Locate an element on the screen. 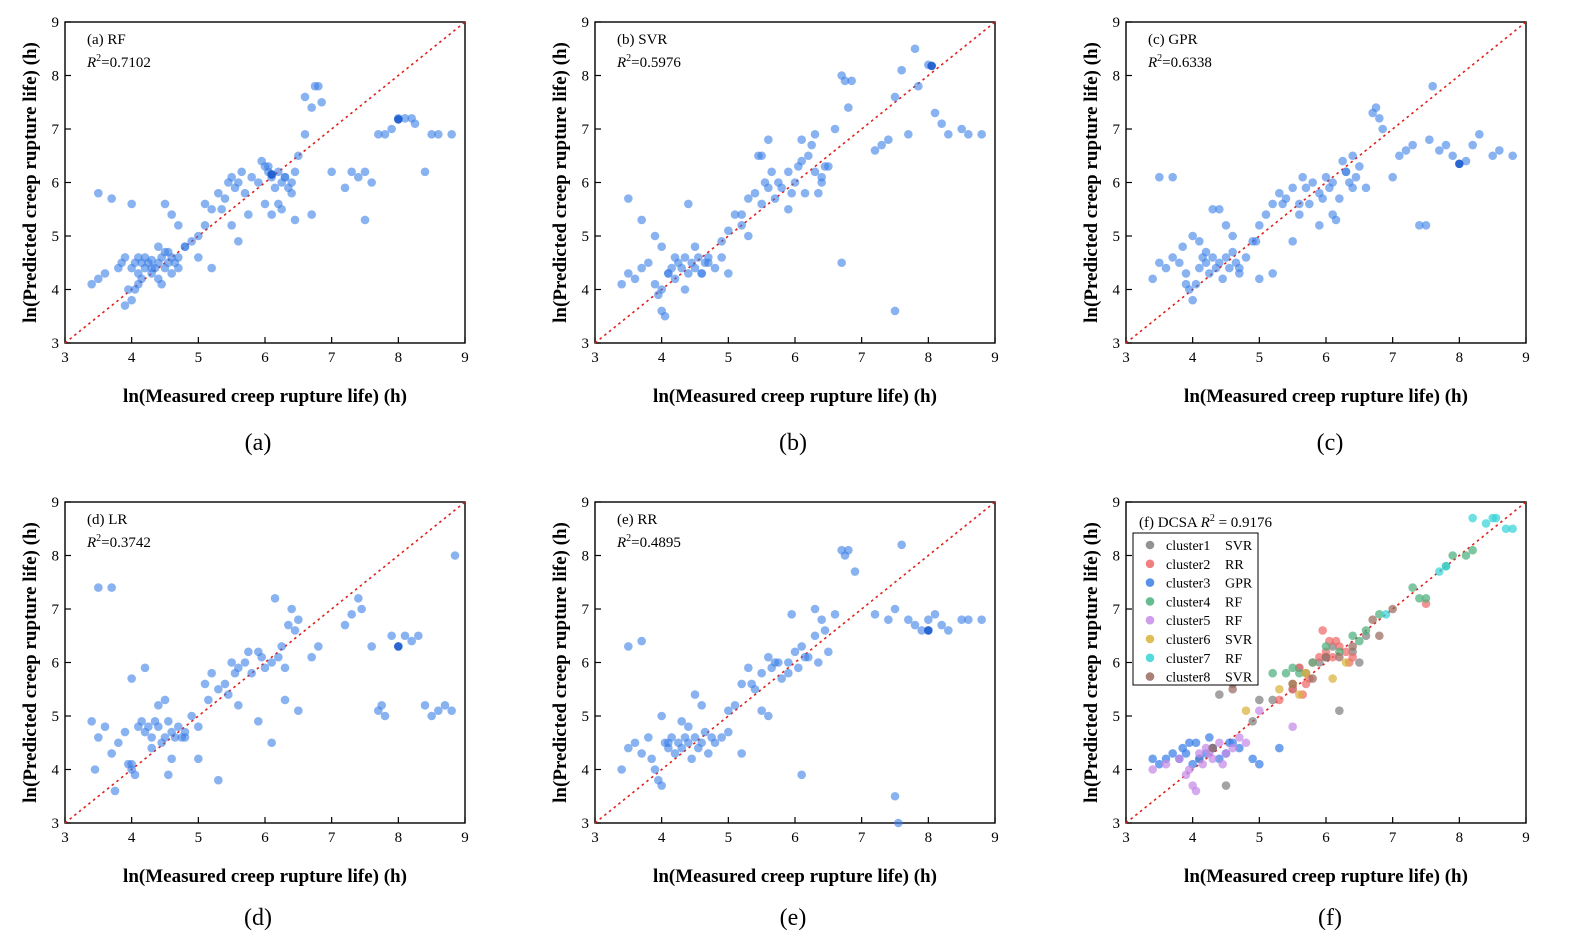  y-tick-label: 5 is located at coordinates (586, 717).